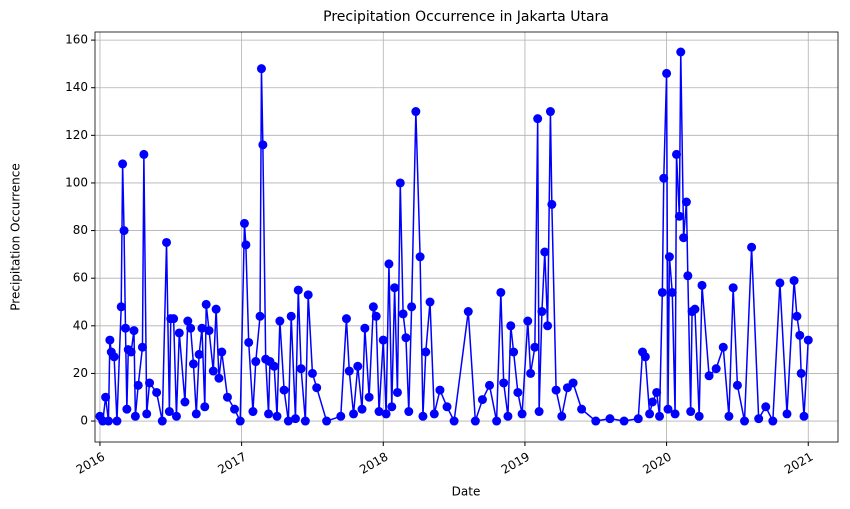  Describe the element at coordinates (466, 492) in the screenshot. I see `x-axis-label: Date` at that location.